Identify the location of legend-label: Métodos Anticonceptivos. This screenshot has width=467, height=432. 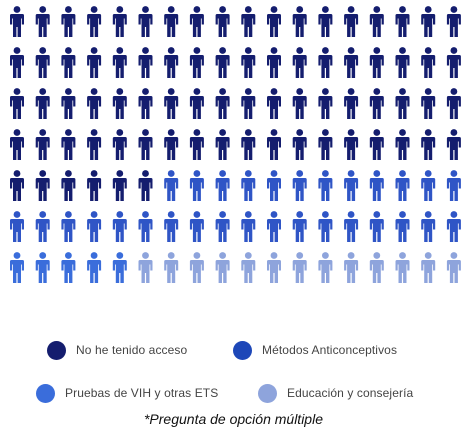
(330, 350).